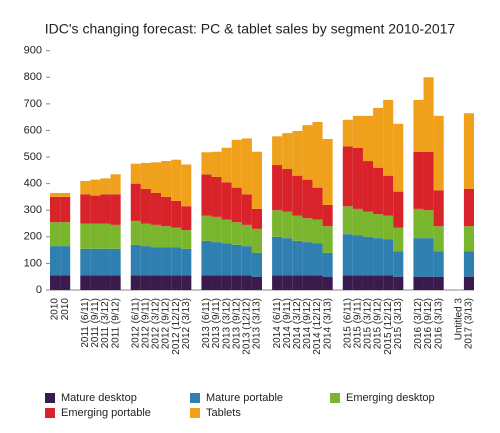 Image resolution: width=500 pixels, height=433 pixels. Describe the element at coordinates (106, 413) in the screenshot. I see `legend-label: Emerging portable` at that location.